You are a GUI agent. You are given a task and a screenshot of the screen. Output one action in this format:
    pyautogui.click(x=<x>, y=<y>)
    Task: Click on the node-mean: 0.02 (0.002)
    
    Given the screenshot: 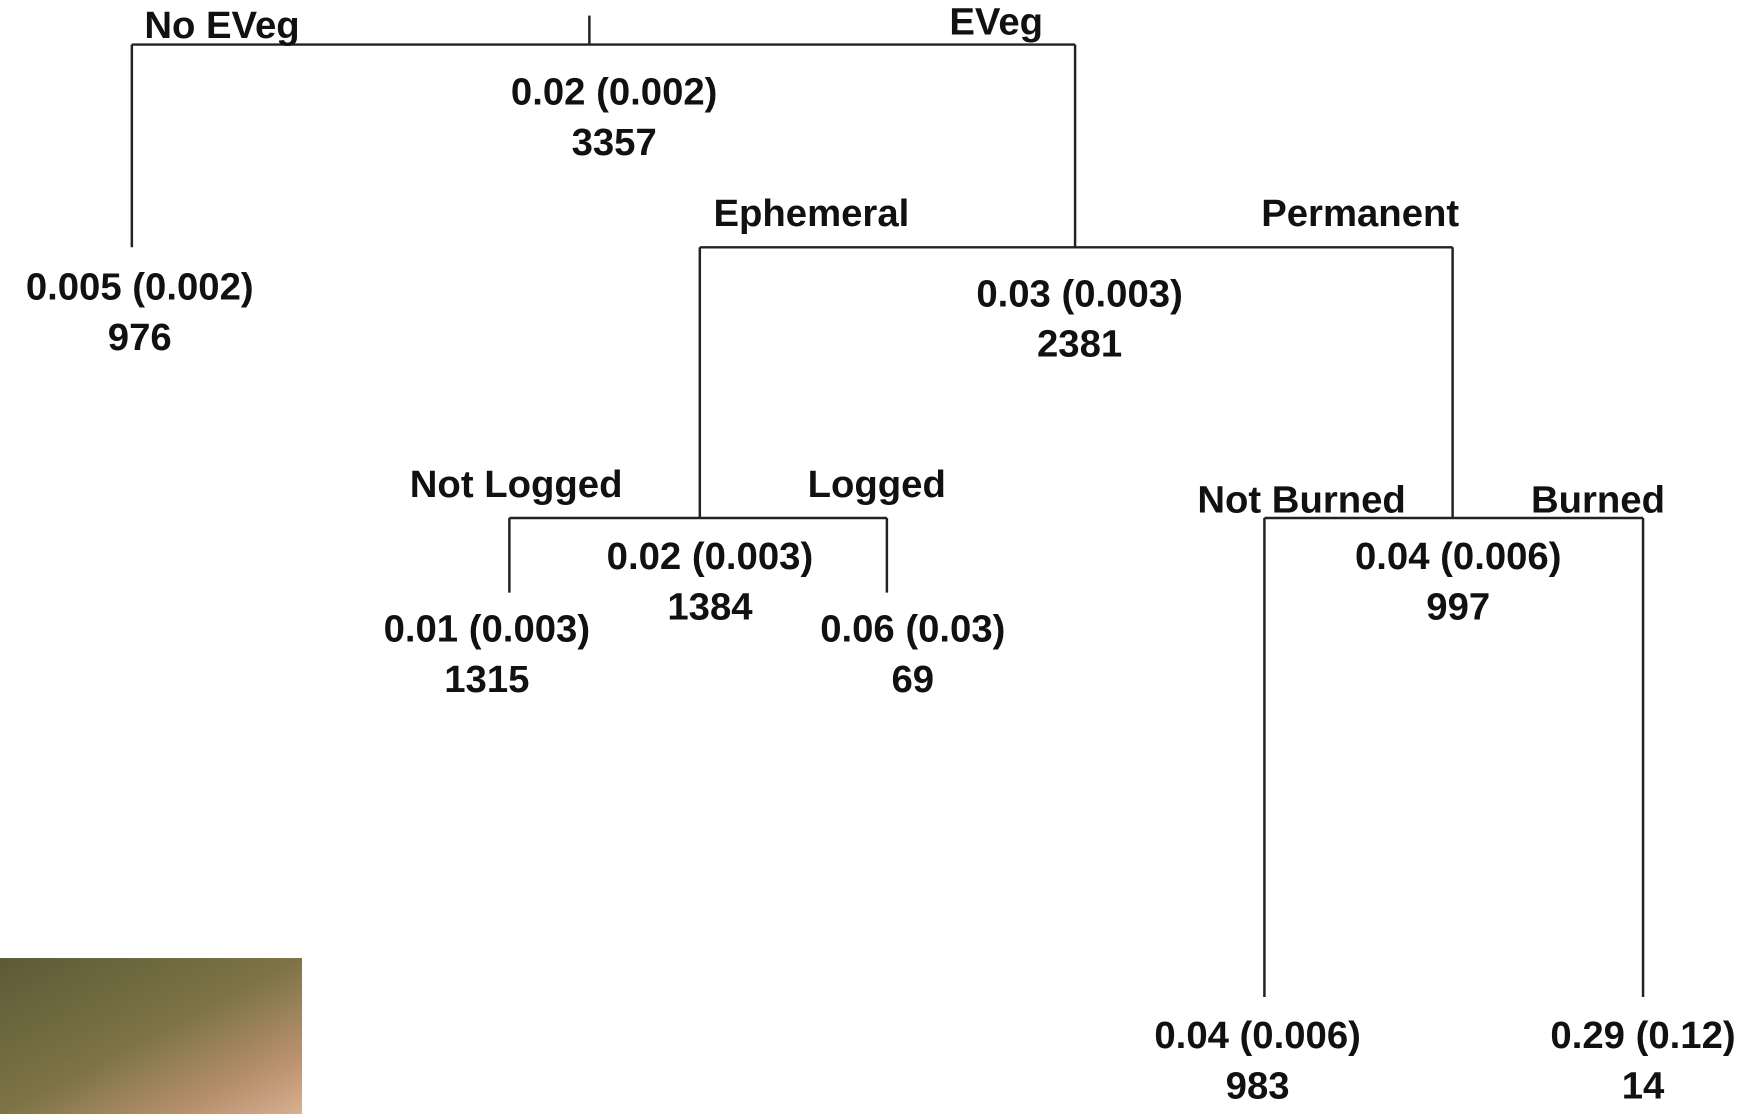 What is the action you would take?
    pyautogui.click(x=614, y=93)
    